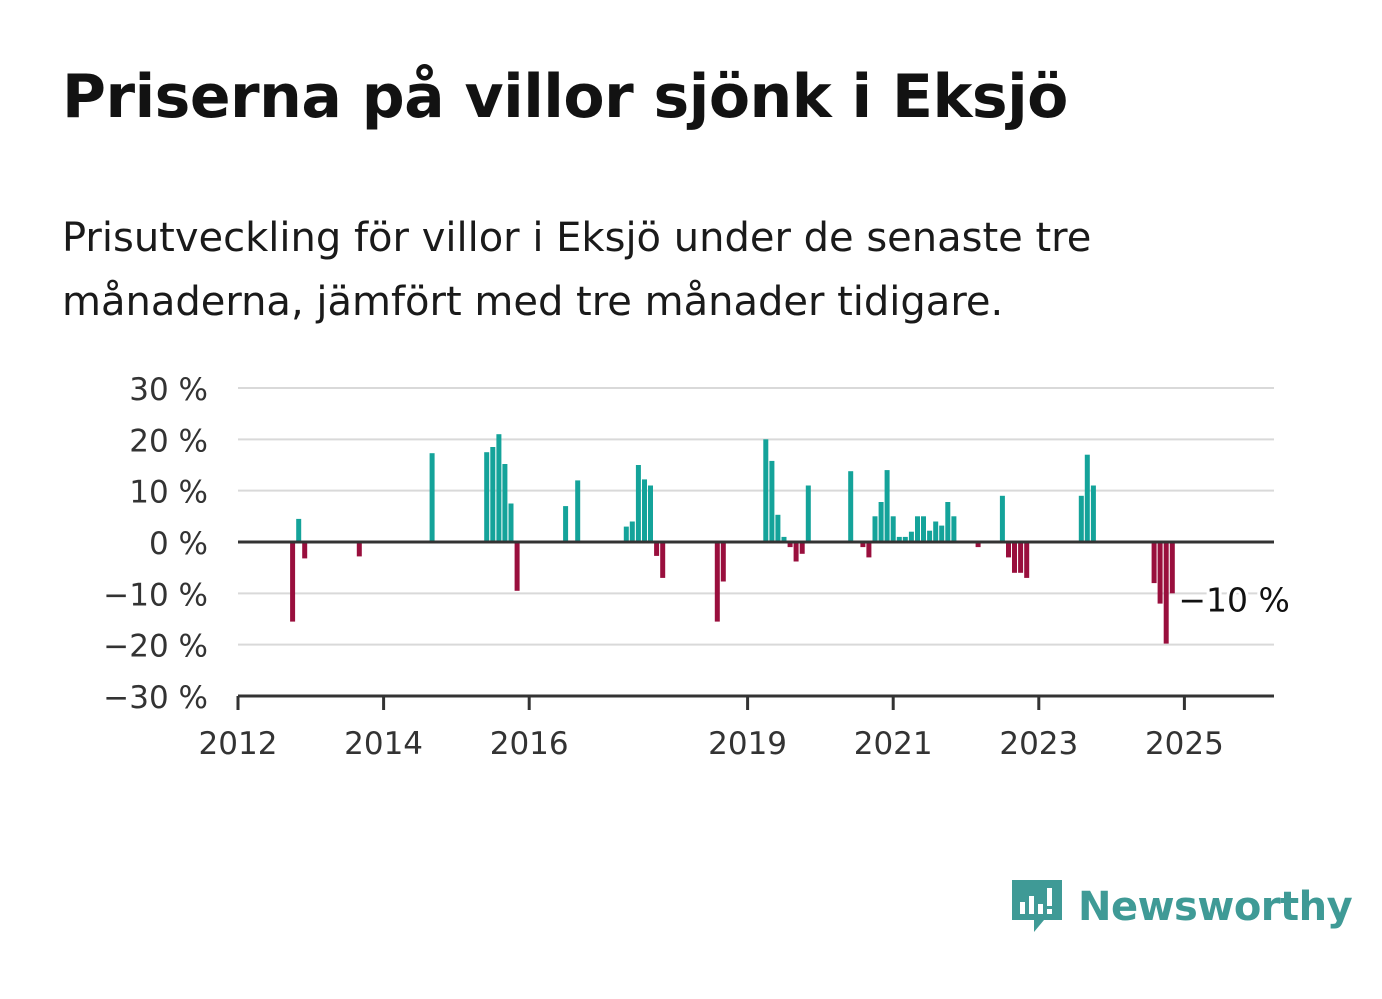  What do you see at coordinates (178, 544) in the screenshot?
I see `y-tick-label: 0 %` at bounding box center [178, 544].